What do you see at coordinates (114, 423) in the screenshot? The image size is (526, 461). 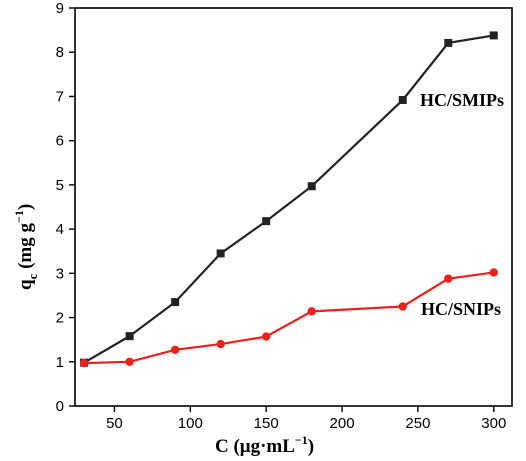 I see `x-tick-label: 50` at bounding box center [114, 423].